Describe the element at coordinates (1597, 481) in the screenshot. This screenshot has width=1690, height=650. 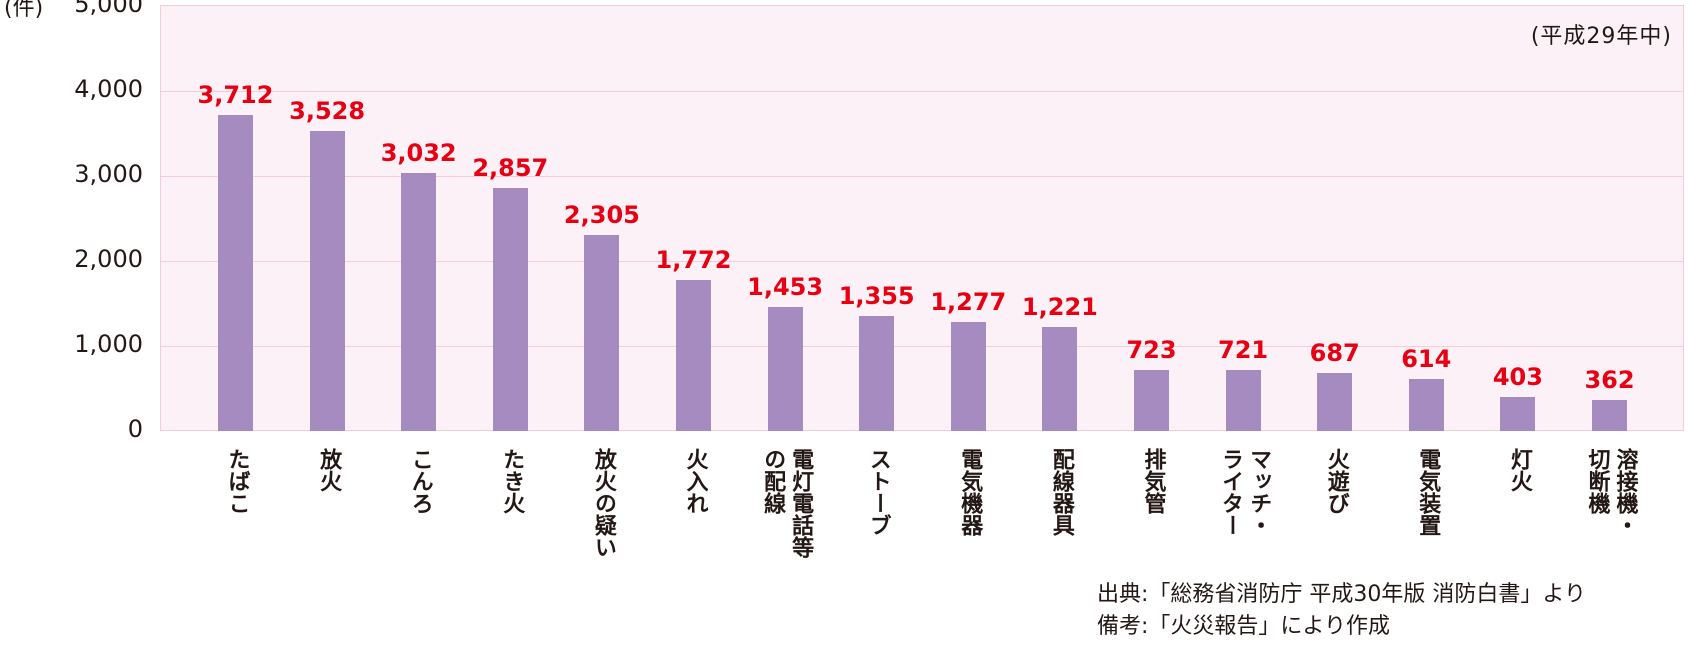
I see `x-category-label: 切断機` at that location.